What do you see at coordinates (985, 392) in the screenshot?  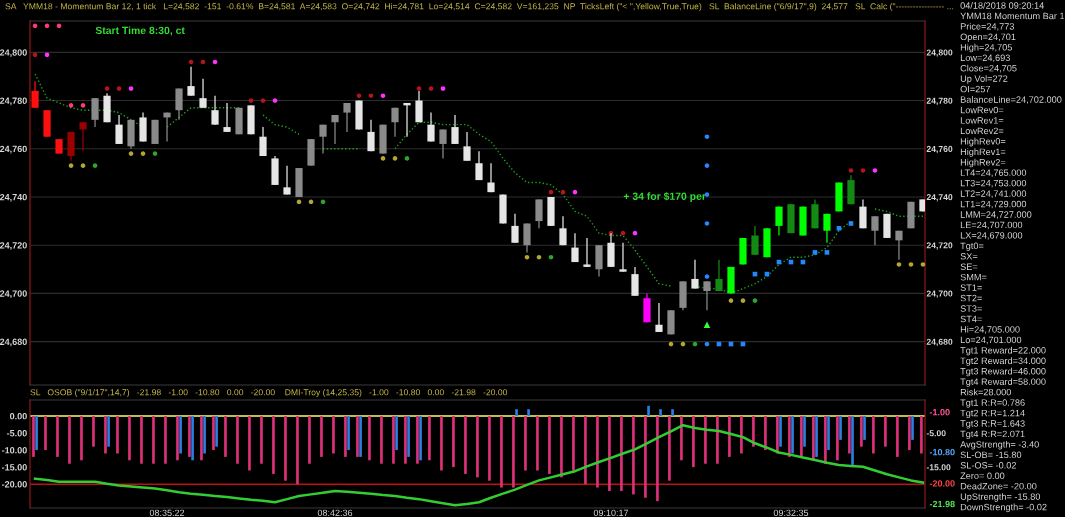 I see `text: Risk=28.000` at bounding box center [985, 392].